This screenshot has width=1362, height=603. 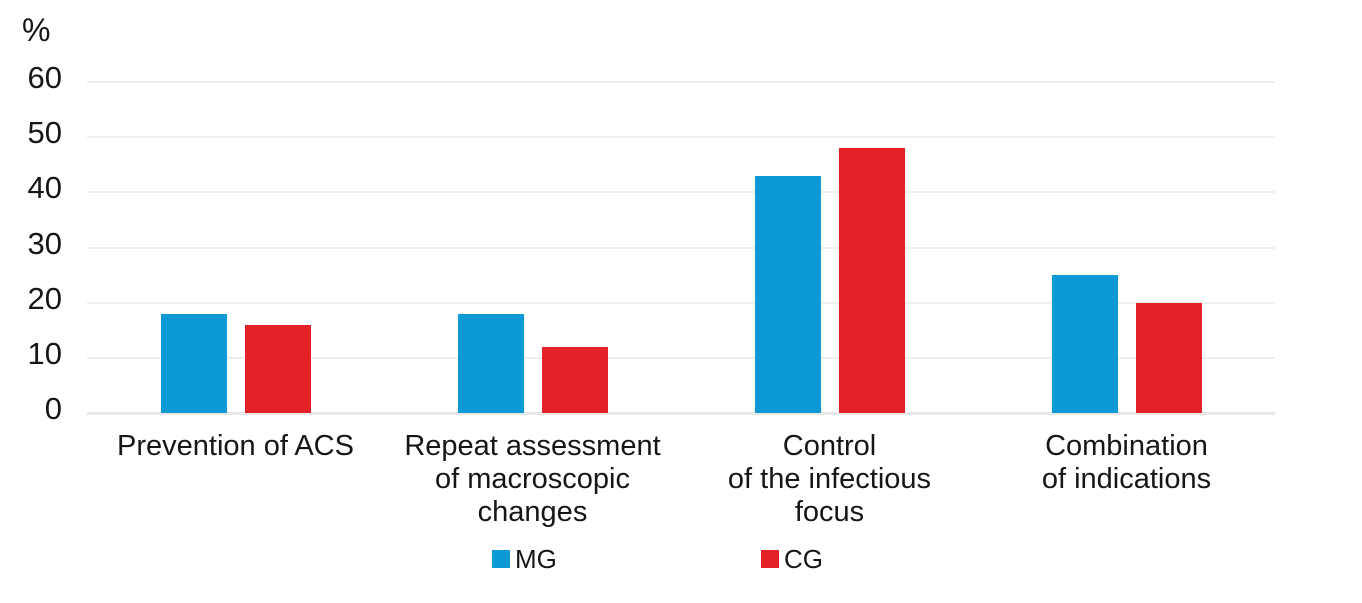 What do you see at coordinates (681, 413) in the screenshot?
I see `x-axis-baseline` at bounding box center [681, 413].